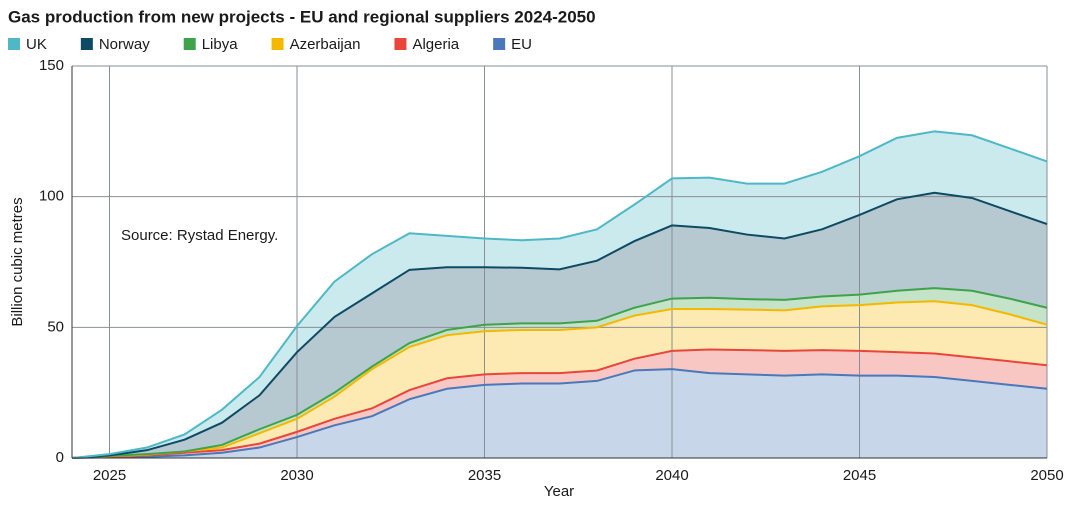  Describe the element at coordinates (220, 44) in the screenshot. I see `legend-label: Libya` at that location.